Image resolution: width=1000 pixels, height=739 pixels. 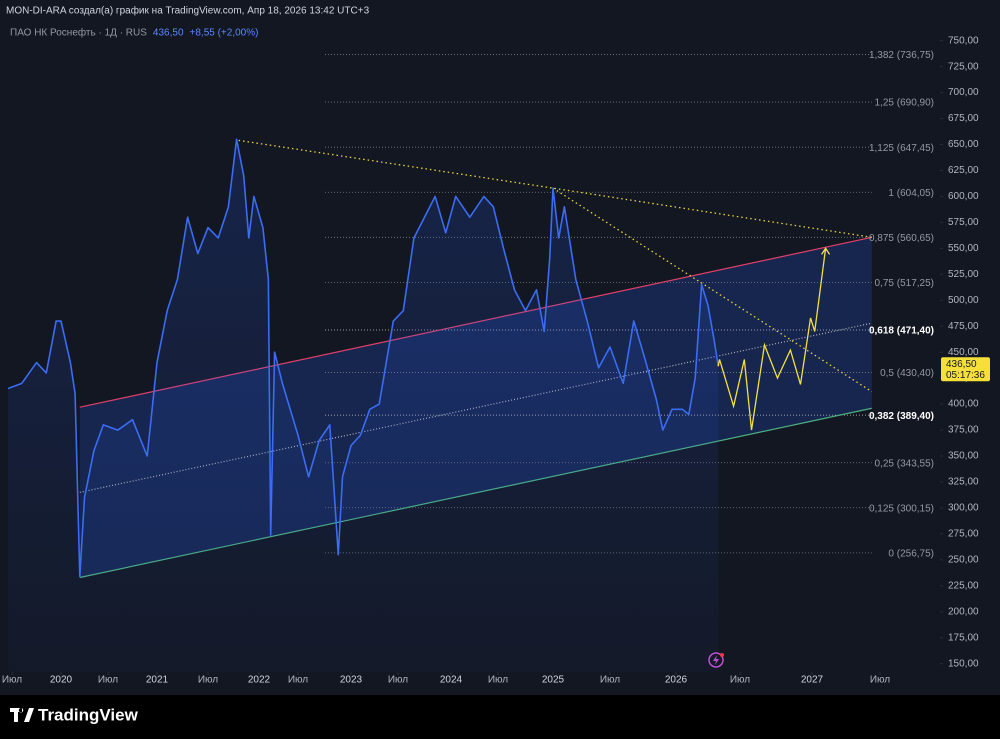 I want to click on logo-icon, so click(x=22, y=715).